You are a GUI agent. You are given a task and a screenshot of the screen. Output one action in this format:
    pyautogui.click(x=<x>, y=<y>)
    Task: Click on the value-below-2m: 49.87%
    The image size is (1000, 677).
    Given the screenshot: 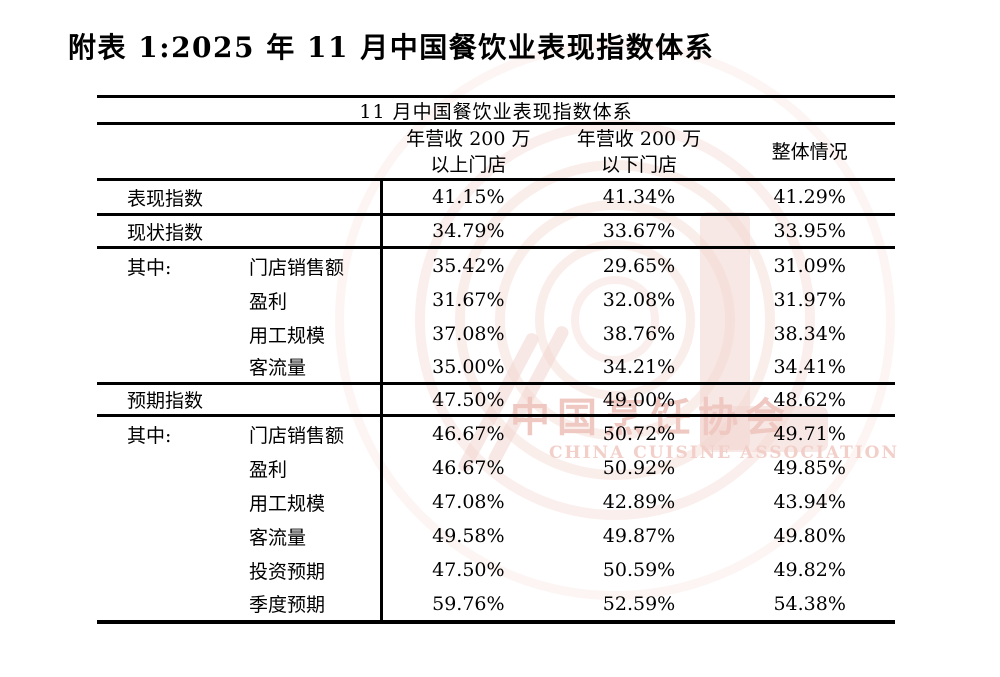 What is the action you would take?
    pyautogui.click(x=639, y=536)
    